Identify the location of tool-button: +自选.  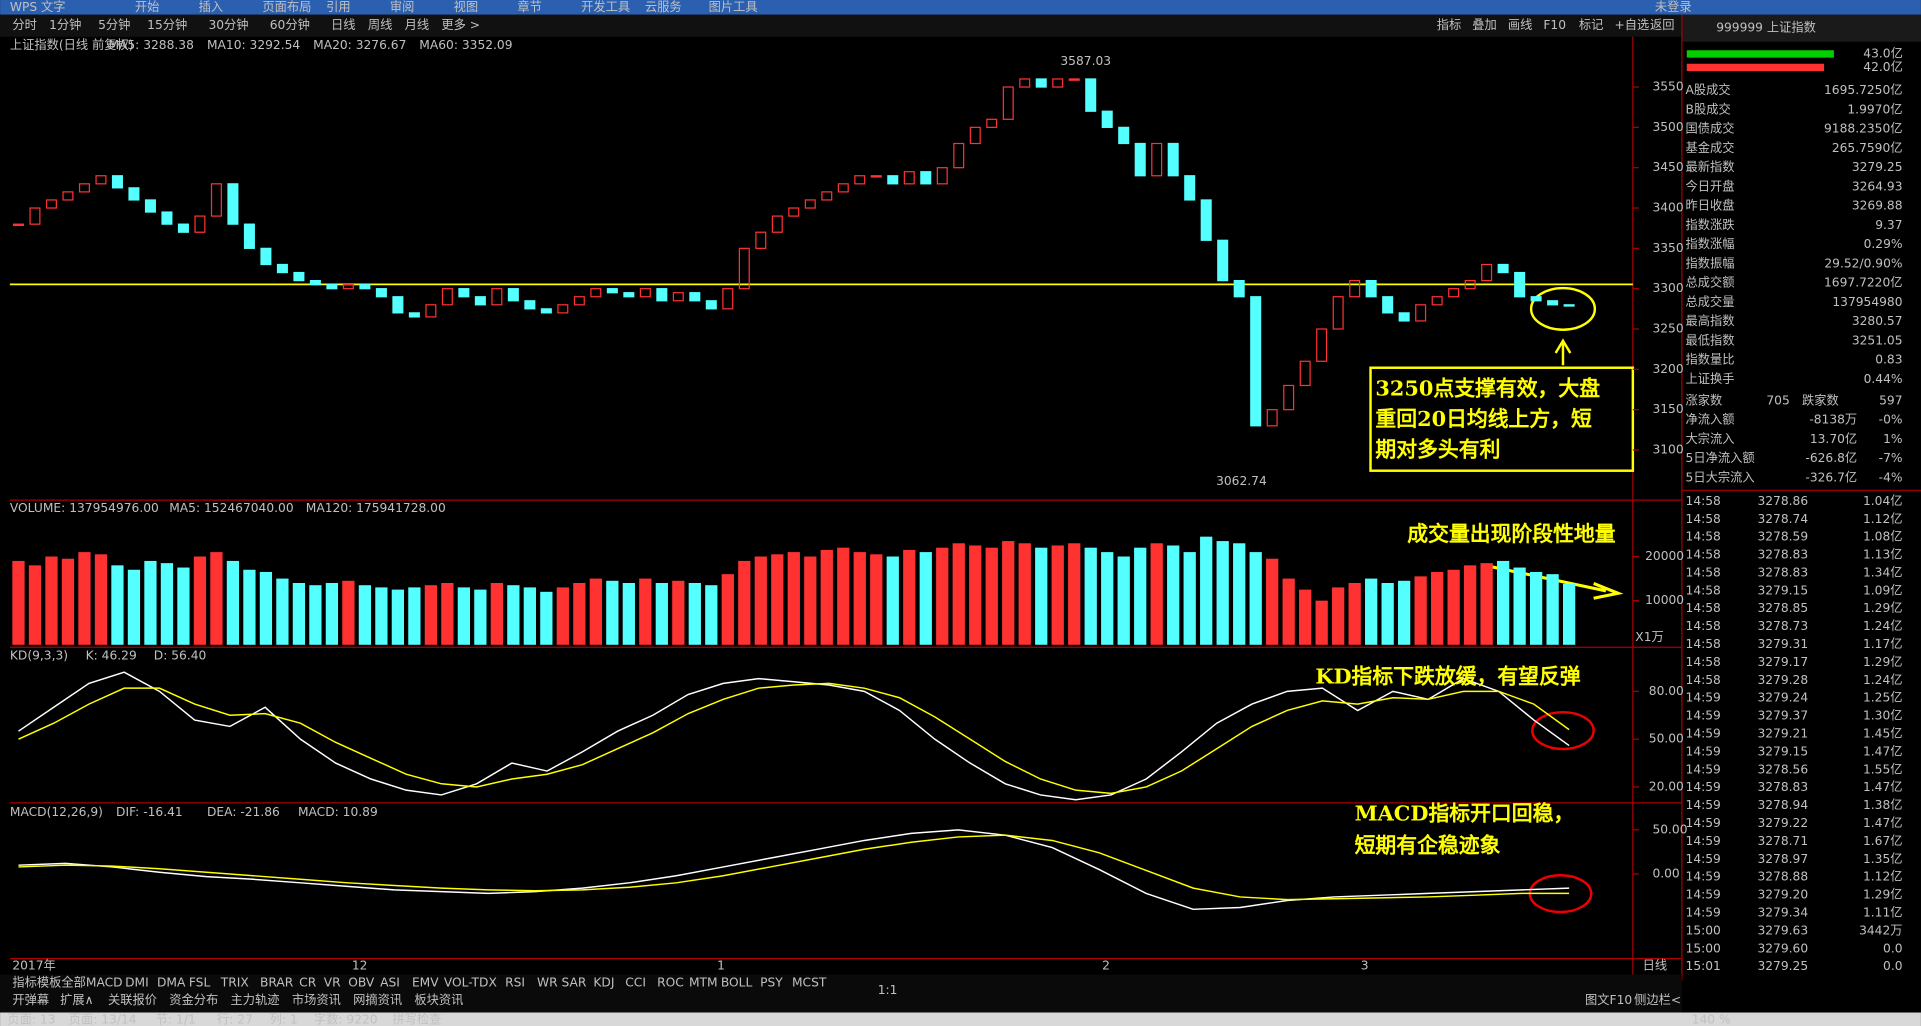
(1631, 25).